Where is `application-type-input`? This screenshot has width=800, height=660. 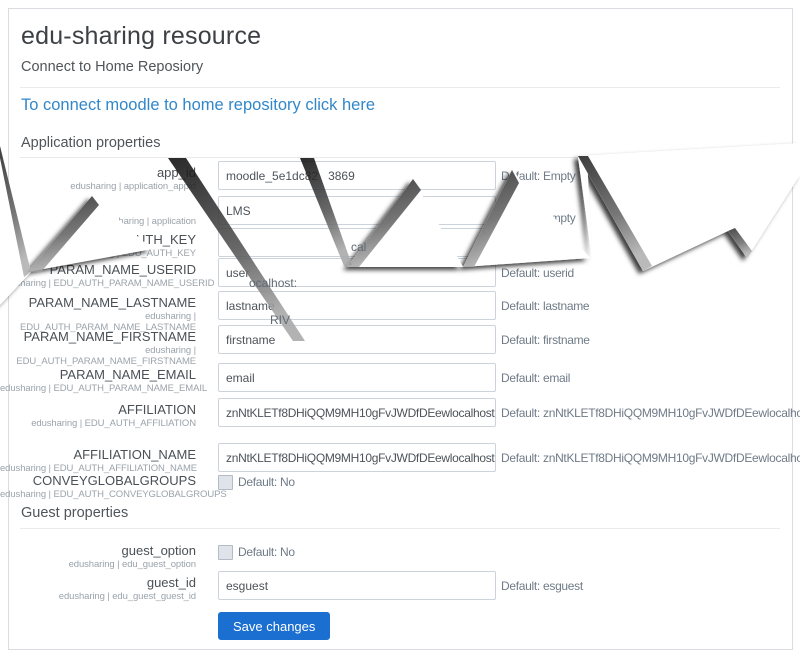 application-type-input is located at coordinates (357, 210).